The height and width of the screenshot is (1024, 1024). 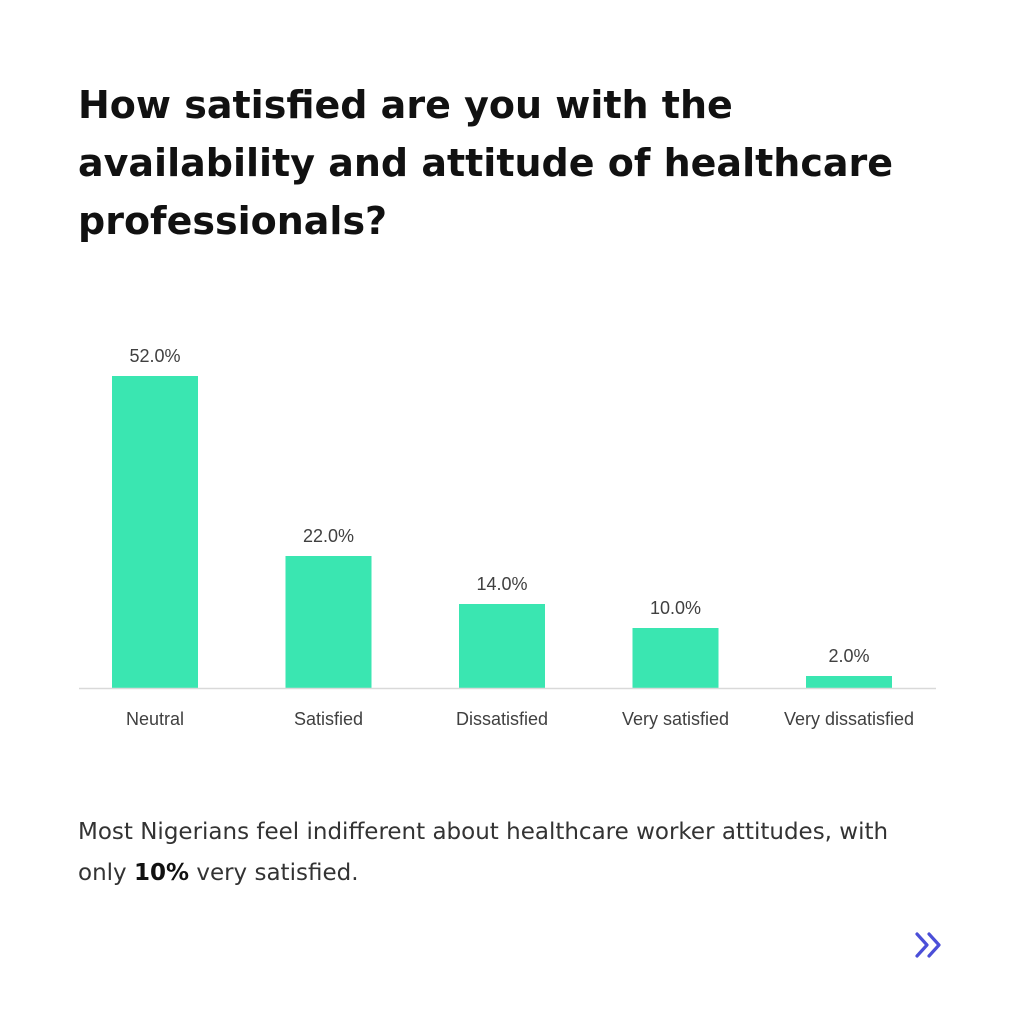 What do you see at coordinates (502, 646) in the screenshot?
I see `bar-dissatisfied` at bounding box center [502, 646].